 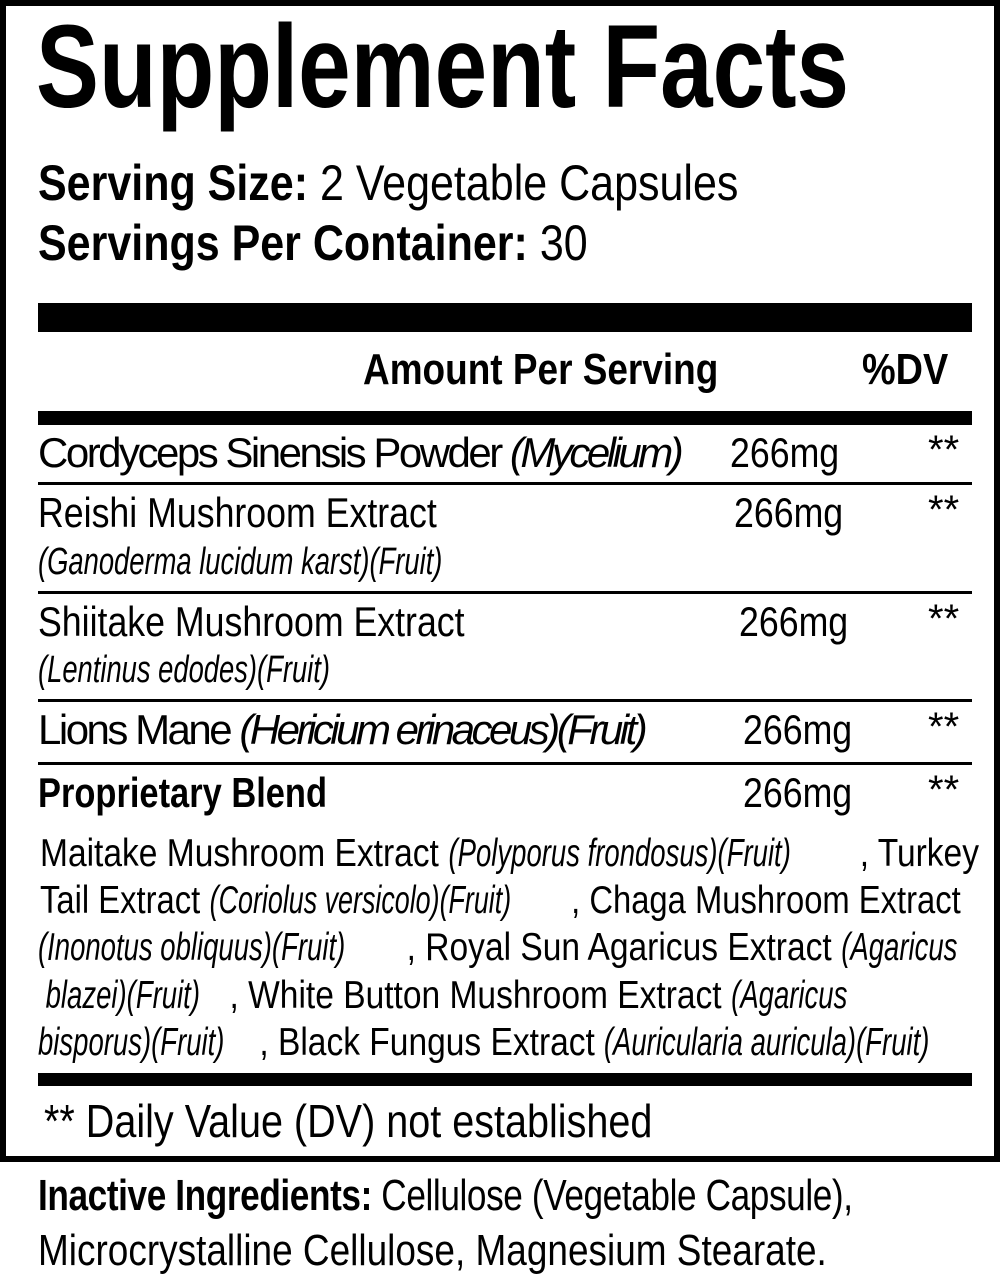 I want to click on serving-size-value: 2 Vegetable Capsules, so click(x=529, y=183).